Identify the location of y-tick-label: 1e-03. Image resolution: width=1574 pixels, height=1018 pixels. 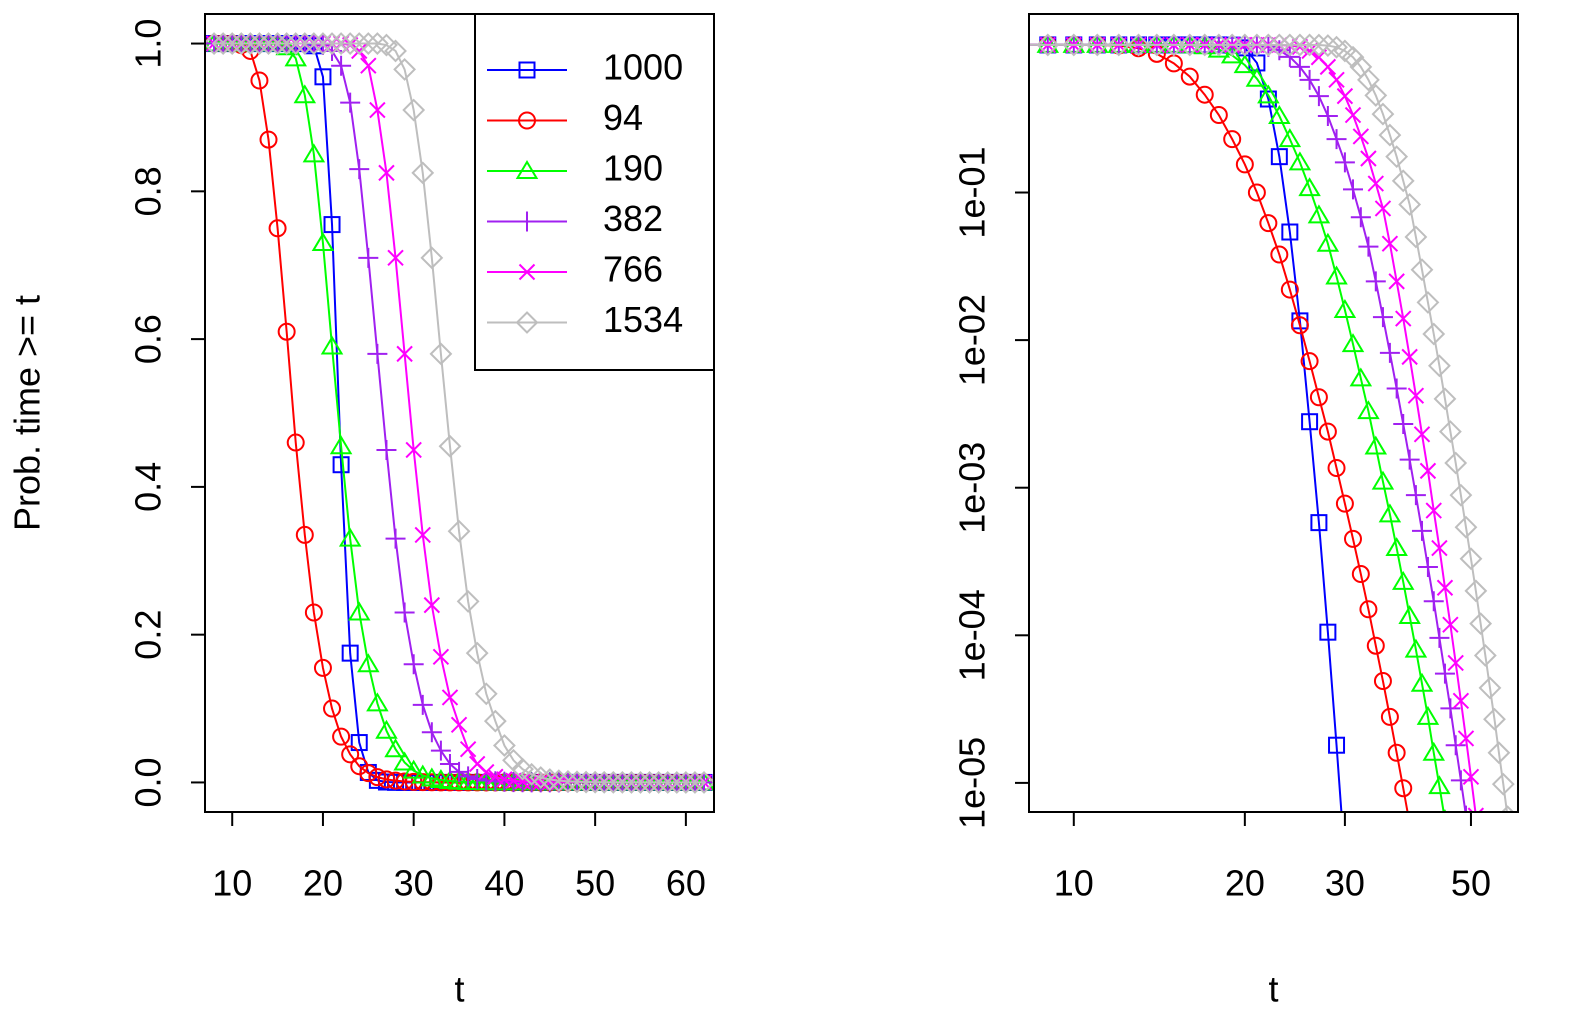
(972, 488).